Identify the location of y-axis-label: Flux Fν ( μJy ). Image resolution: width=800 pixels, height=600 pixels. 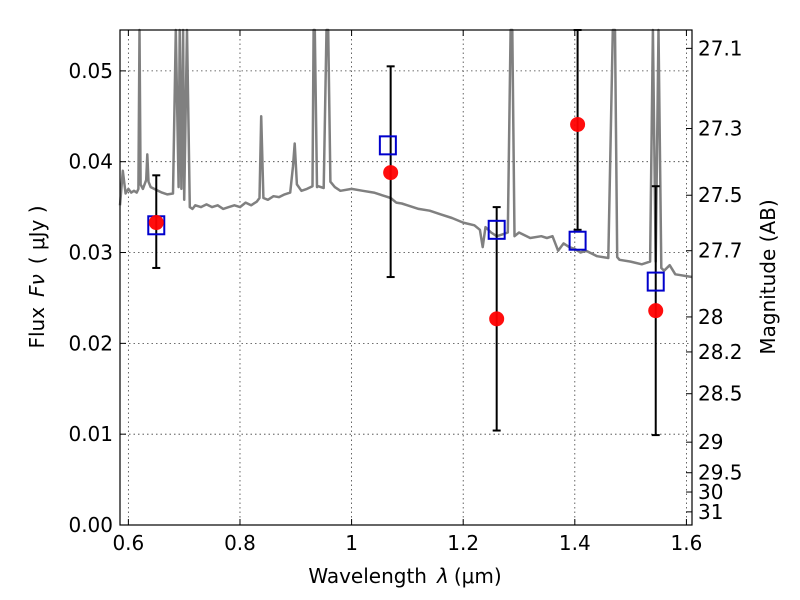
(37, 276).